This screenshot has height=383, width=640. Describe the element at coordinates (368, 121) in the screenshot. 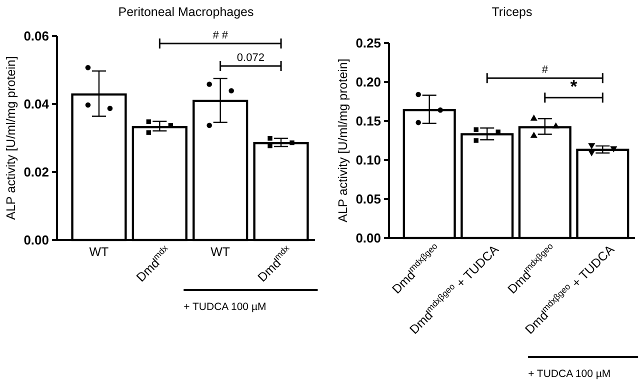

I see `y-tick-label: 0.15` at that location.